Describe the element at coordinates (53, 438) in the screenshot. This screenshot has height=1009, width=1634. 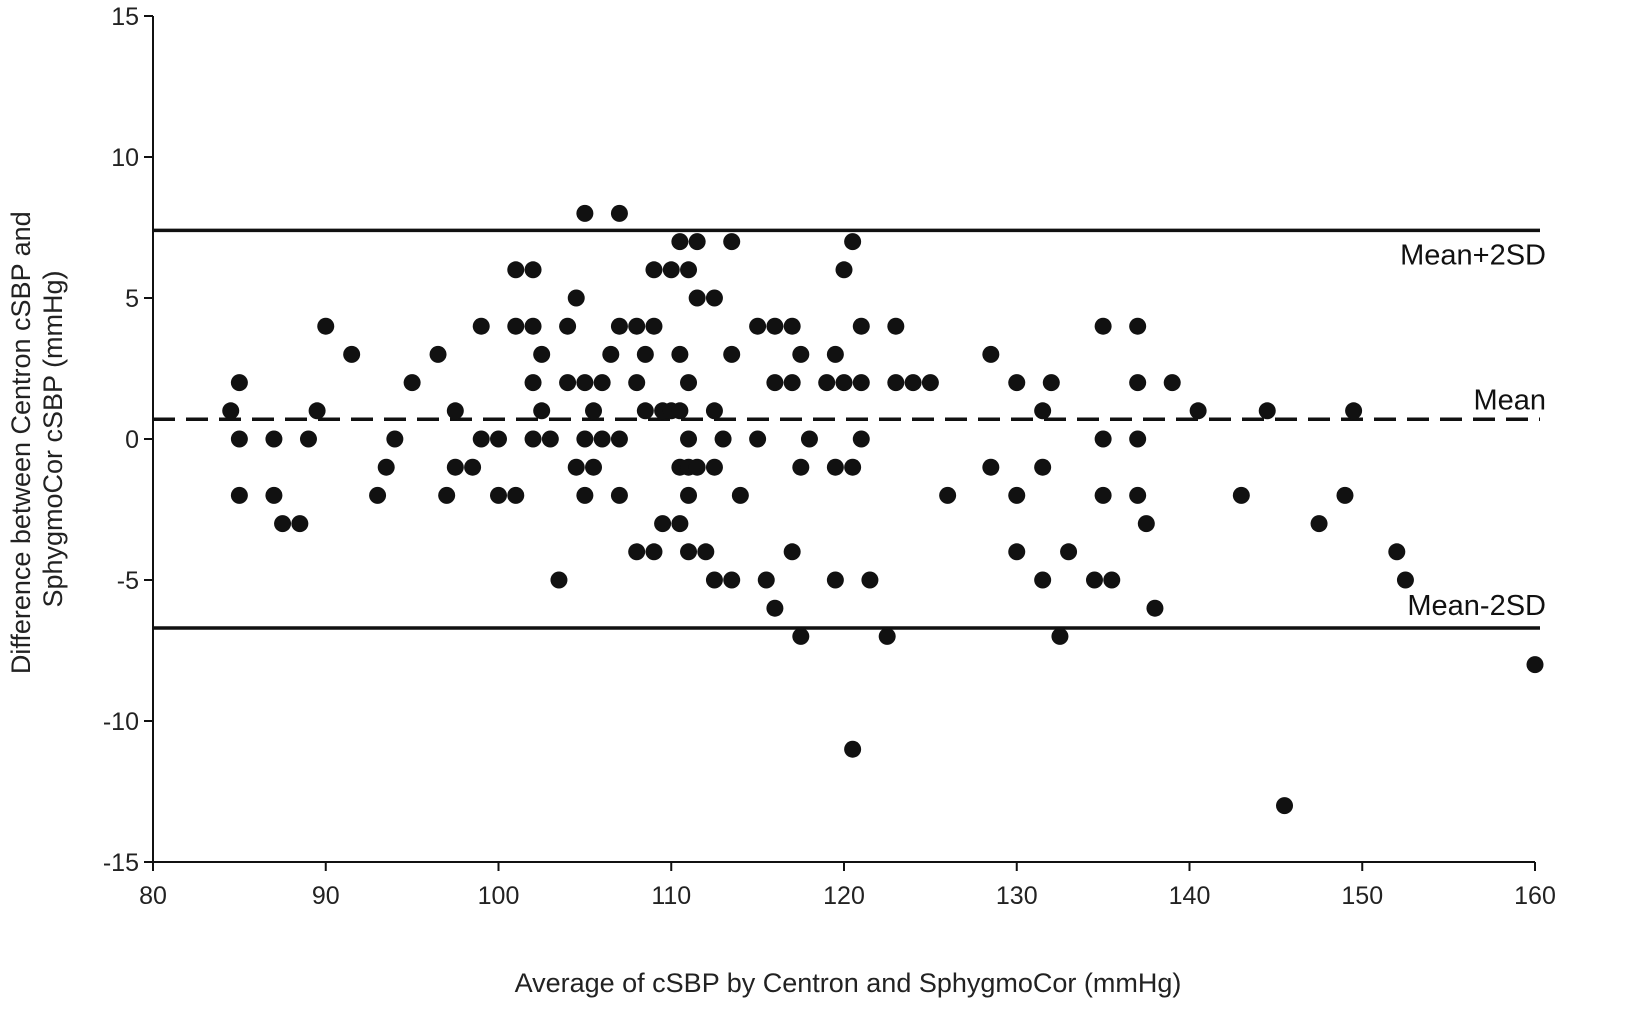
I see `y-axis-title-line-2: SphygmoCor cSBP (mmHg)` at that location.